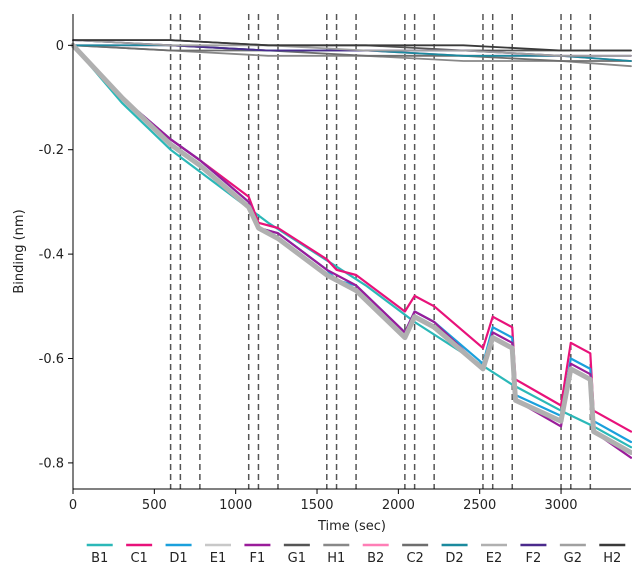 The height and width of the screenshot is (566, 632). I want to click on x-tick-label: 1000, so click(235, 505).